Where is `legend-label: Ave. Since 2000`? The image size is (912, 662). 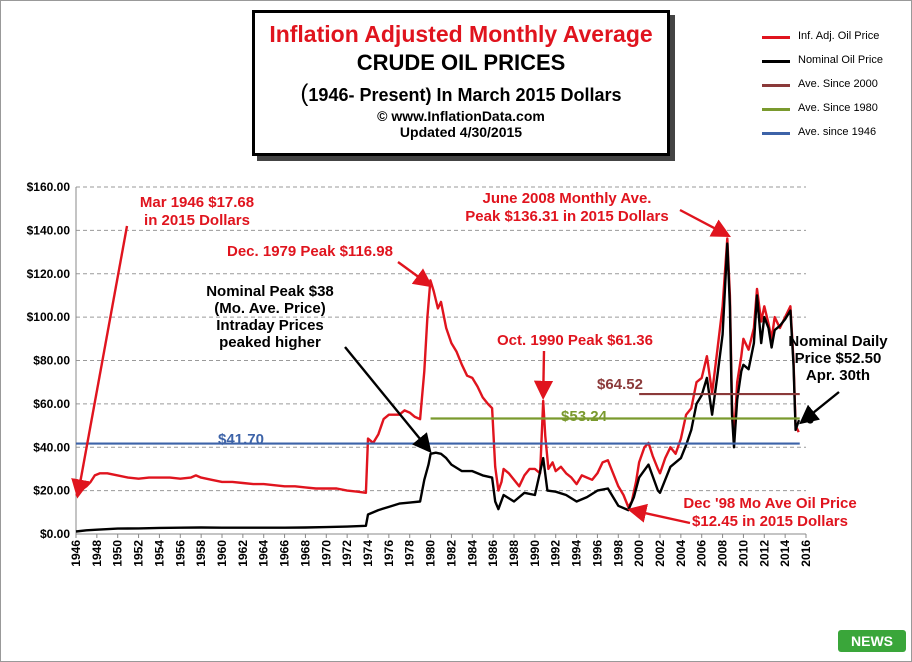
legend-label: Ave. Since 2000 is located at coordinates (838, 84).